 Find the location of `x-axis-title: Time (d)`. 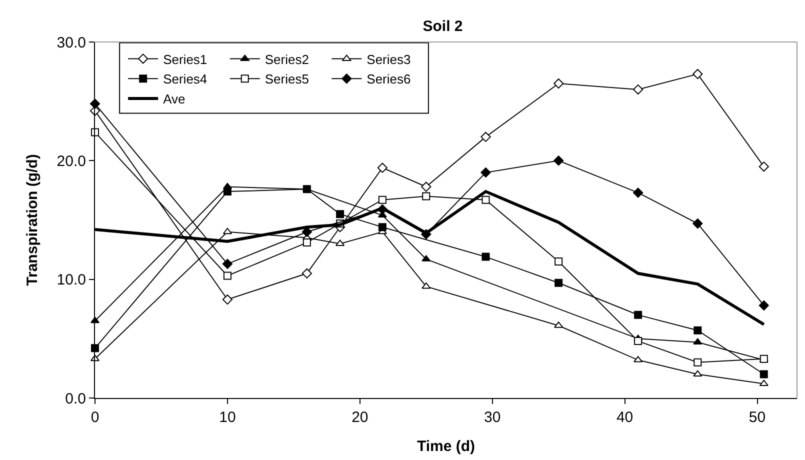

x-axis-title: Time (d) is located at coordinates (446, 446).